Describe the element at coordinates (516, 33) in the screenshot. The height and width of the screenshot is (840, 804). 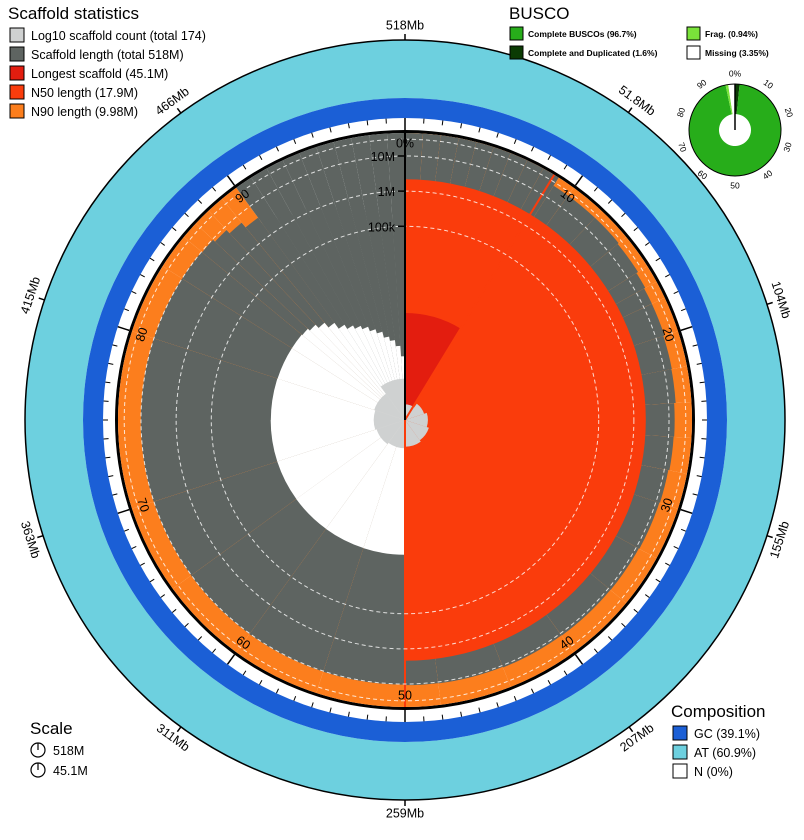
I see `busco-swatch-complete` at that location.